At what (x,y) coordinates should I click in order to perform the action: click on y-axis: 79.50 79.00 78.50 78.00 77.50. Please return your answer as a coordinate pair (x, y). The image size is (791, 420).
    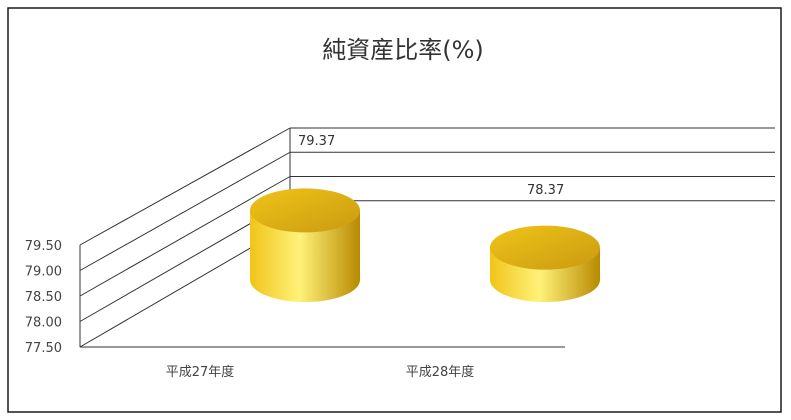
    Looking at the image, I should click on (43, 297).